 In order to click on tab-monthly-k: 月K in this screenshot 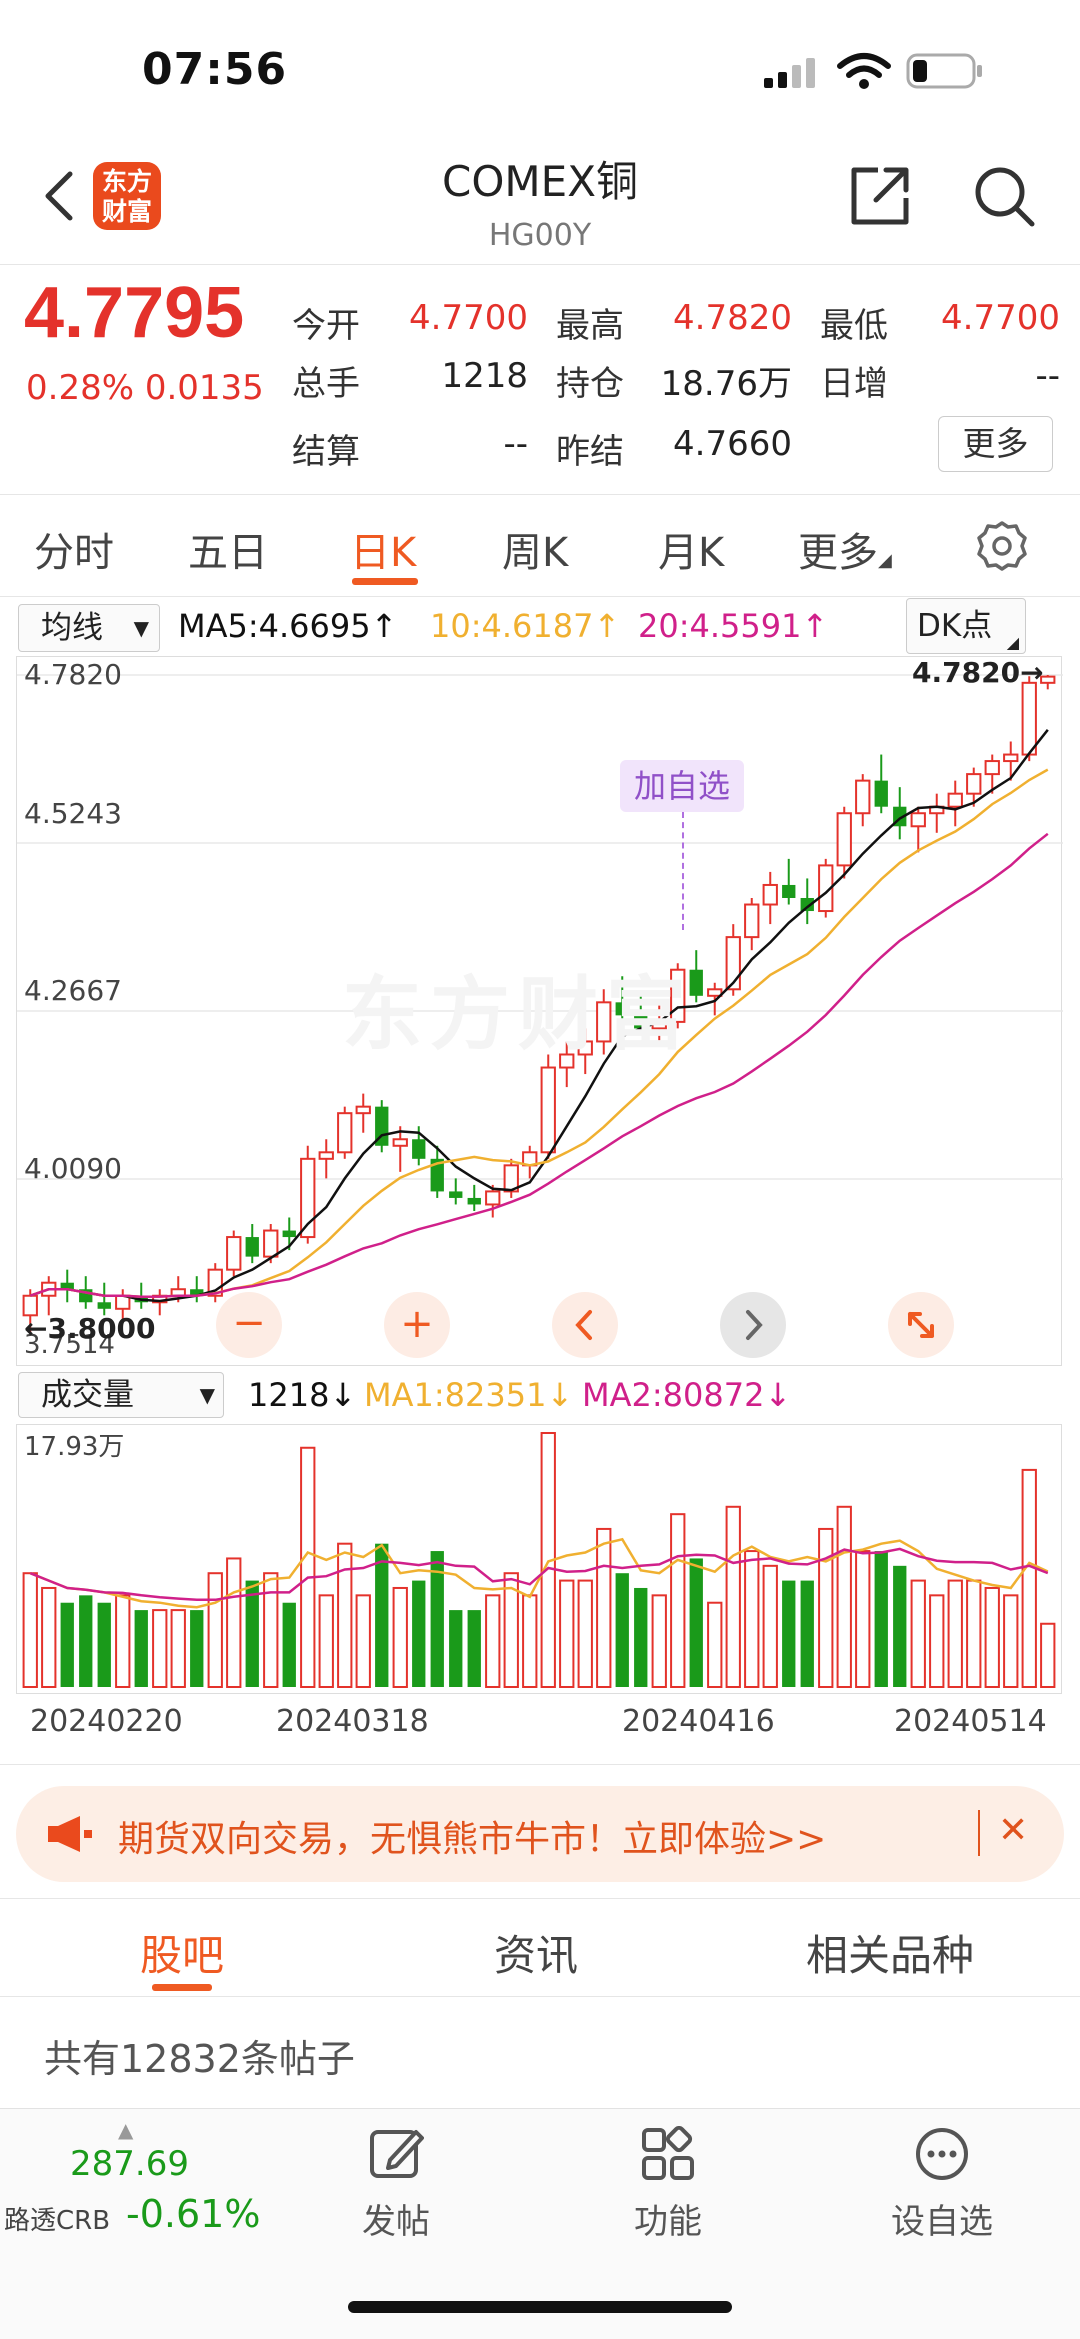, I will do `click(691, 553)`.